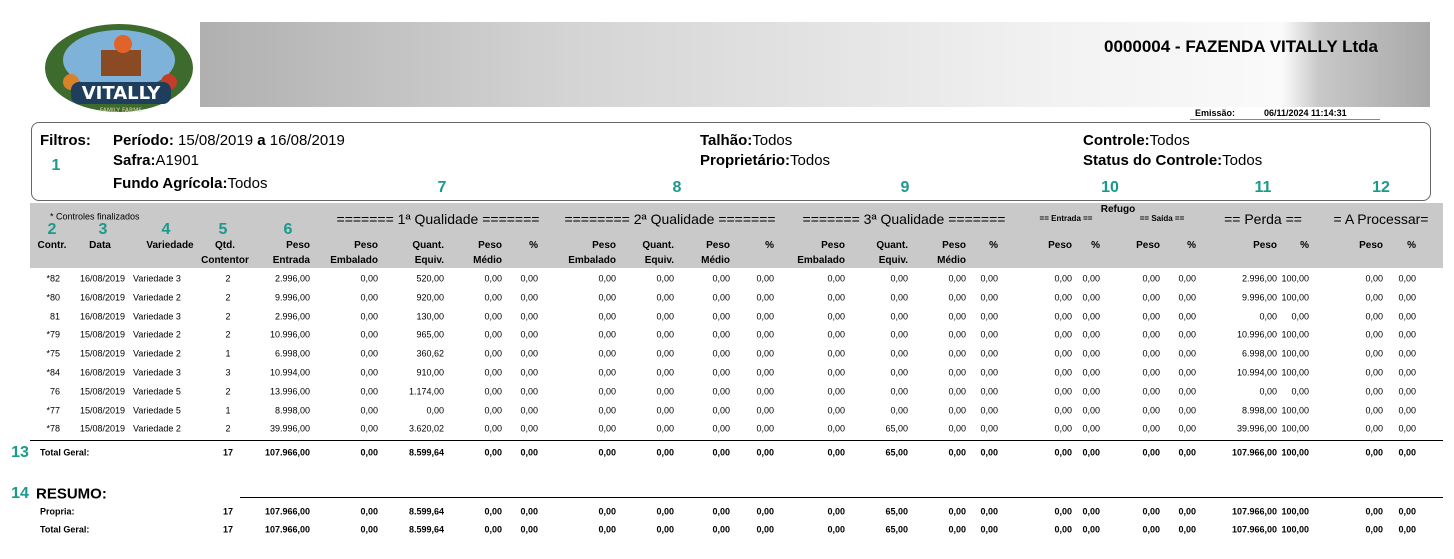 The height and width of the screenshot is (559, 1454). I want to click on annotation-marker: 11, so click(1263, 187).